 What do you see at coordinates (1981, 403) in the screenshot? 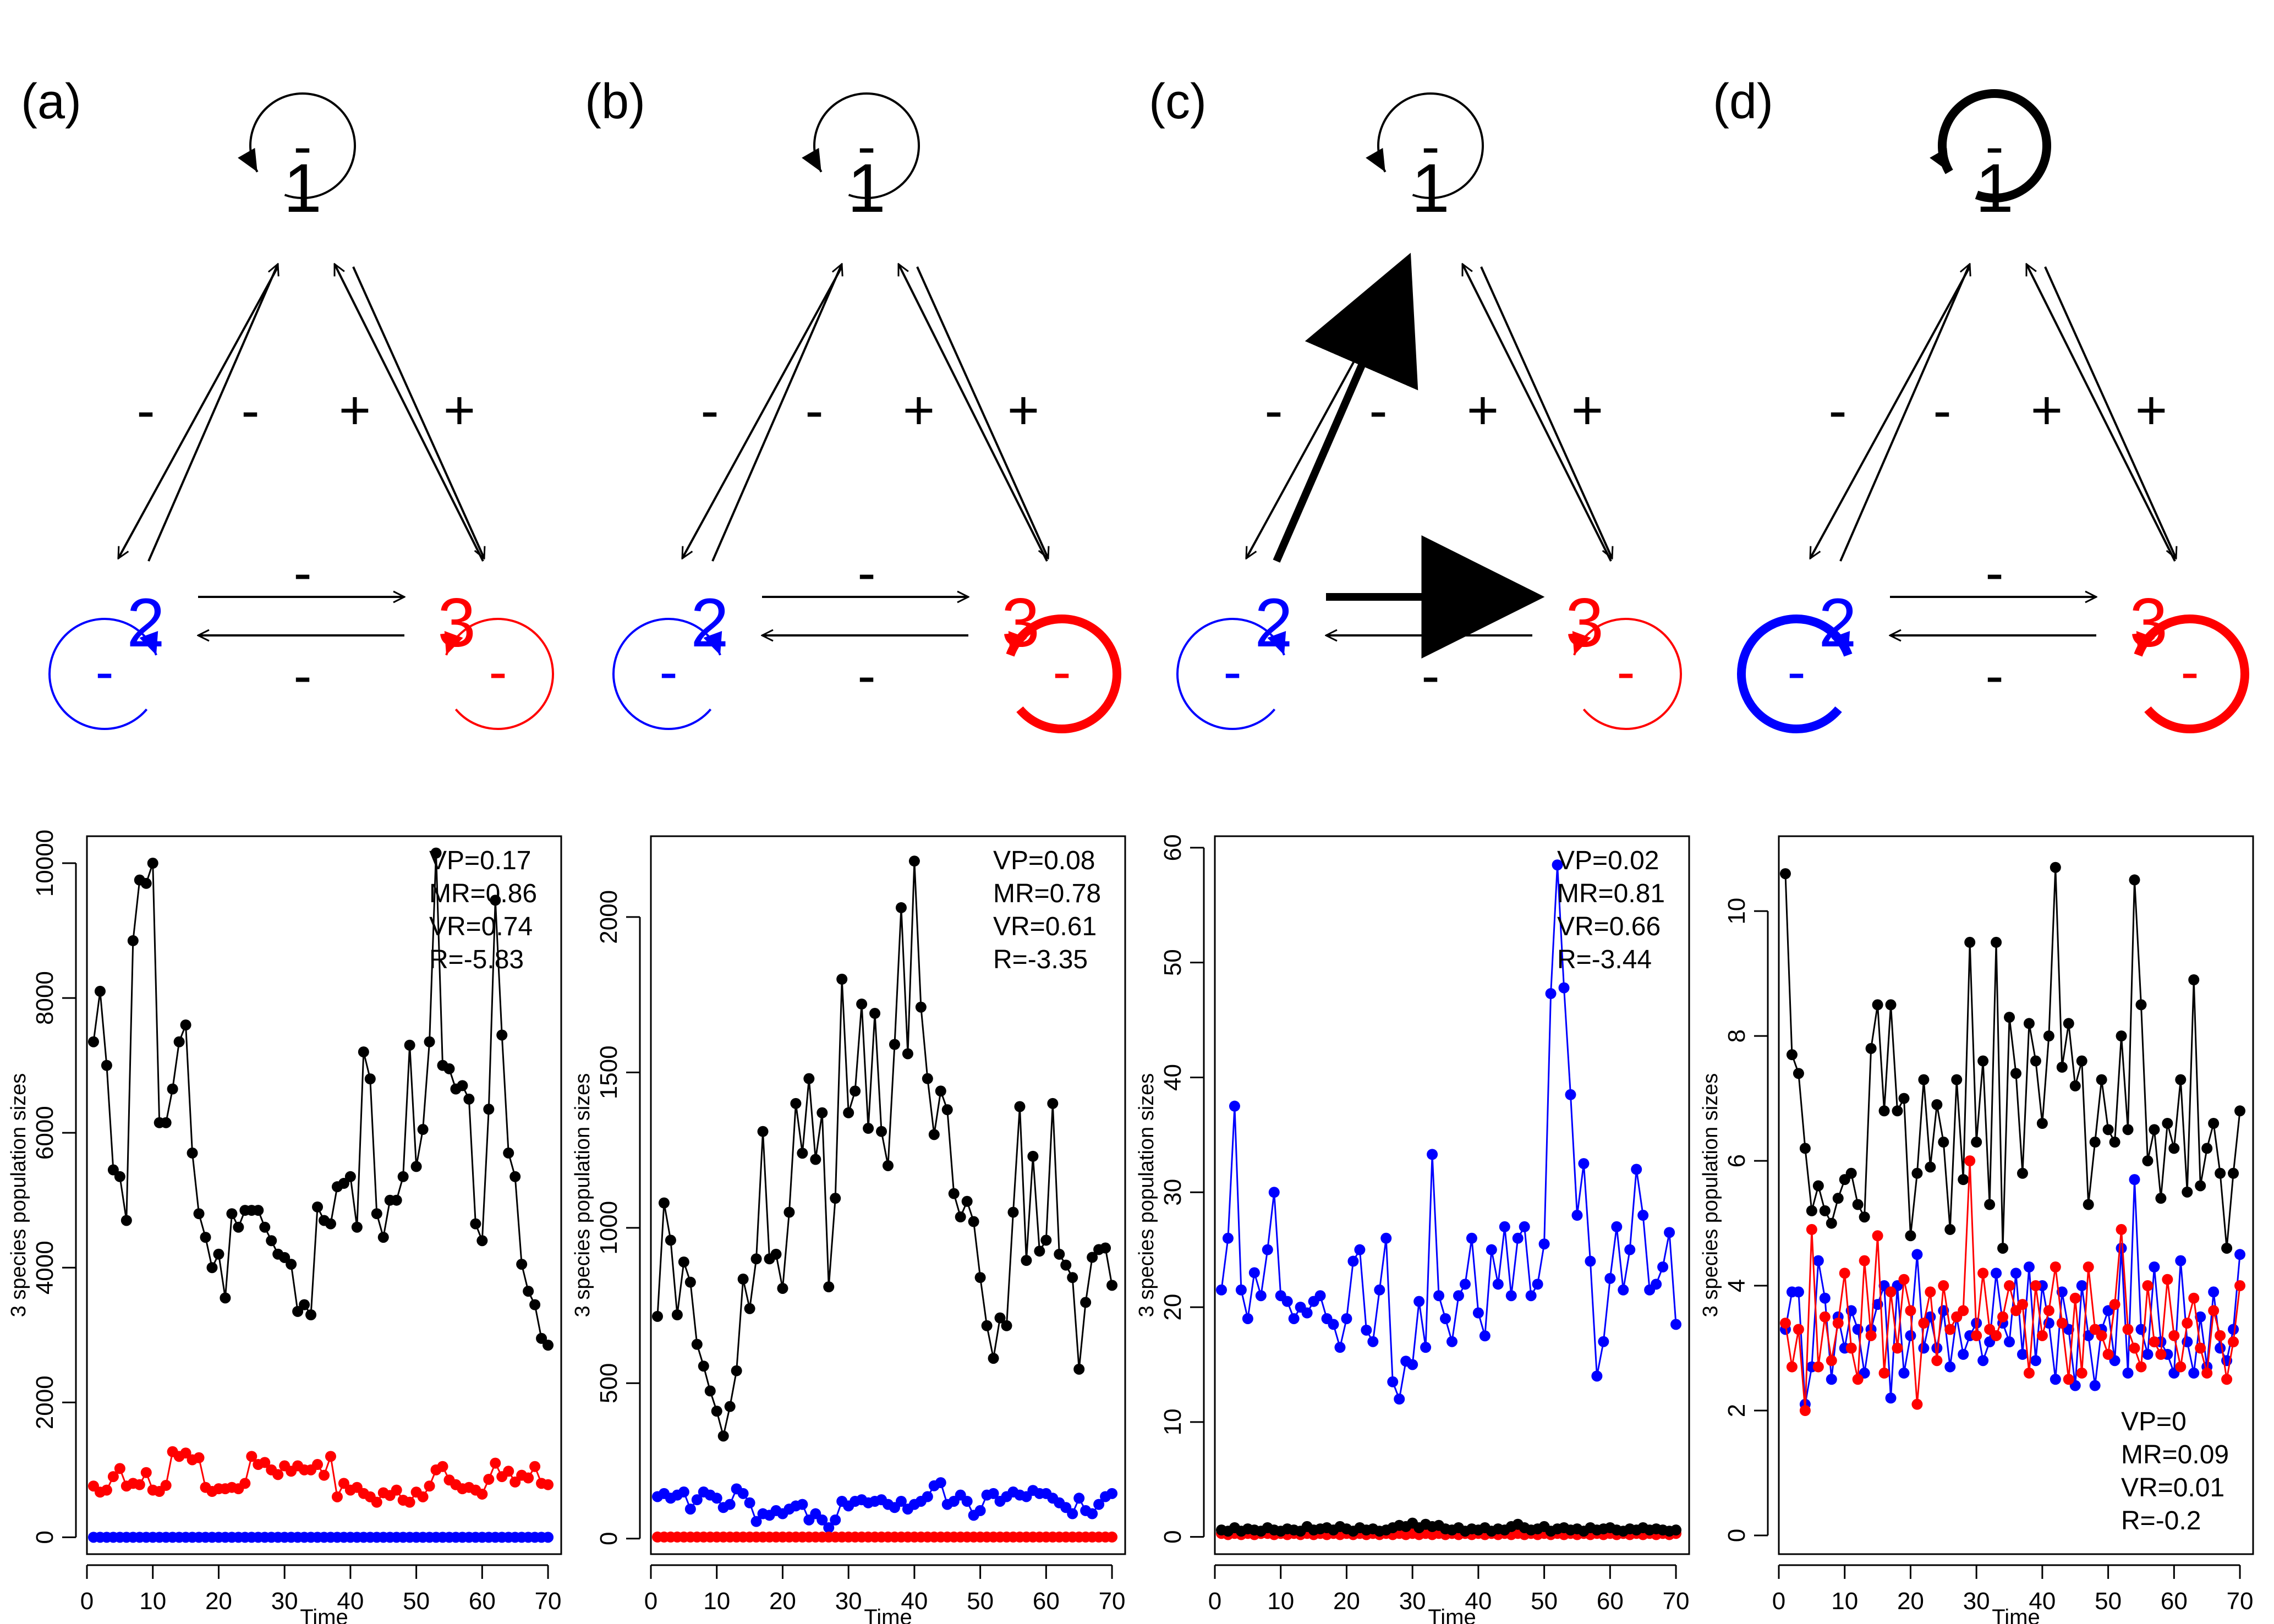
I see `network-panel: (d)12 3- - + +---- -` at bounding box center [1981, 403].